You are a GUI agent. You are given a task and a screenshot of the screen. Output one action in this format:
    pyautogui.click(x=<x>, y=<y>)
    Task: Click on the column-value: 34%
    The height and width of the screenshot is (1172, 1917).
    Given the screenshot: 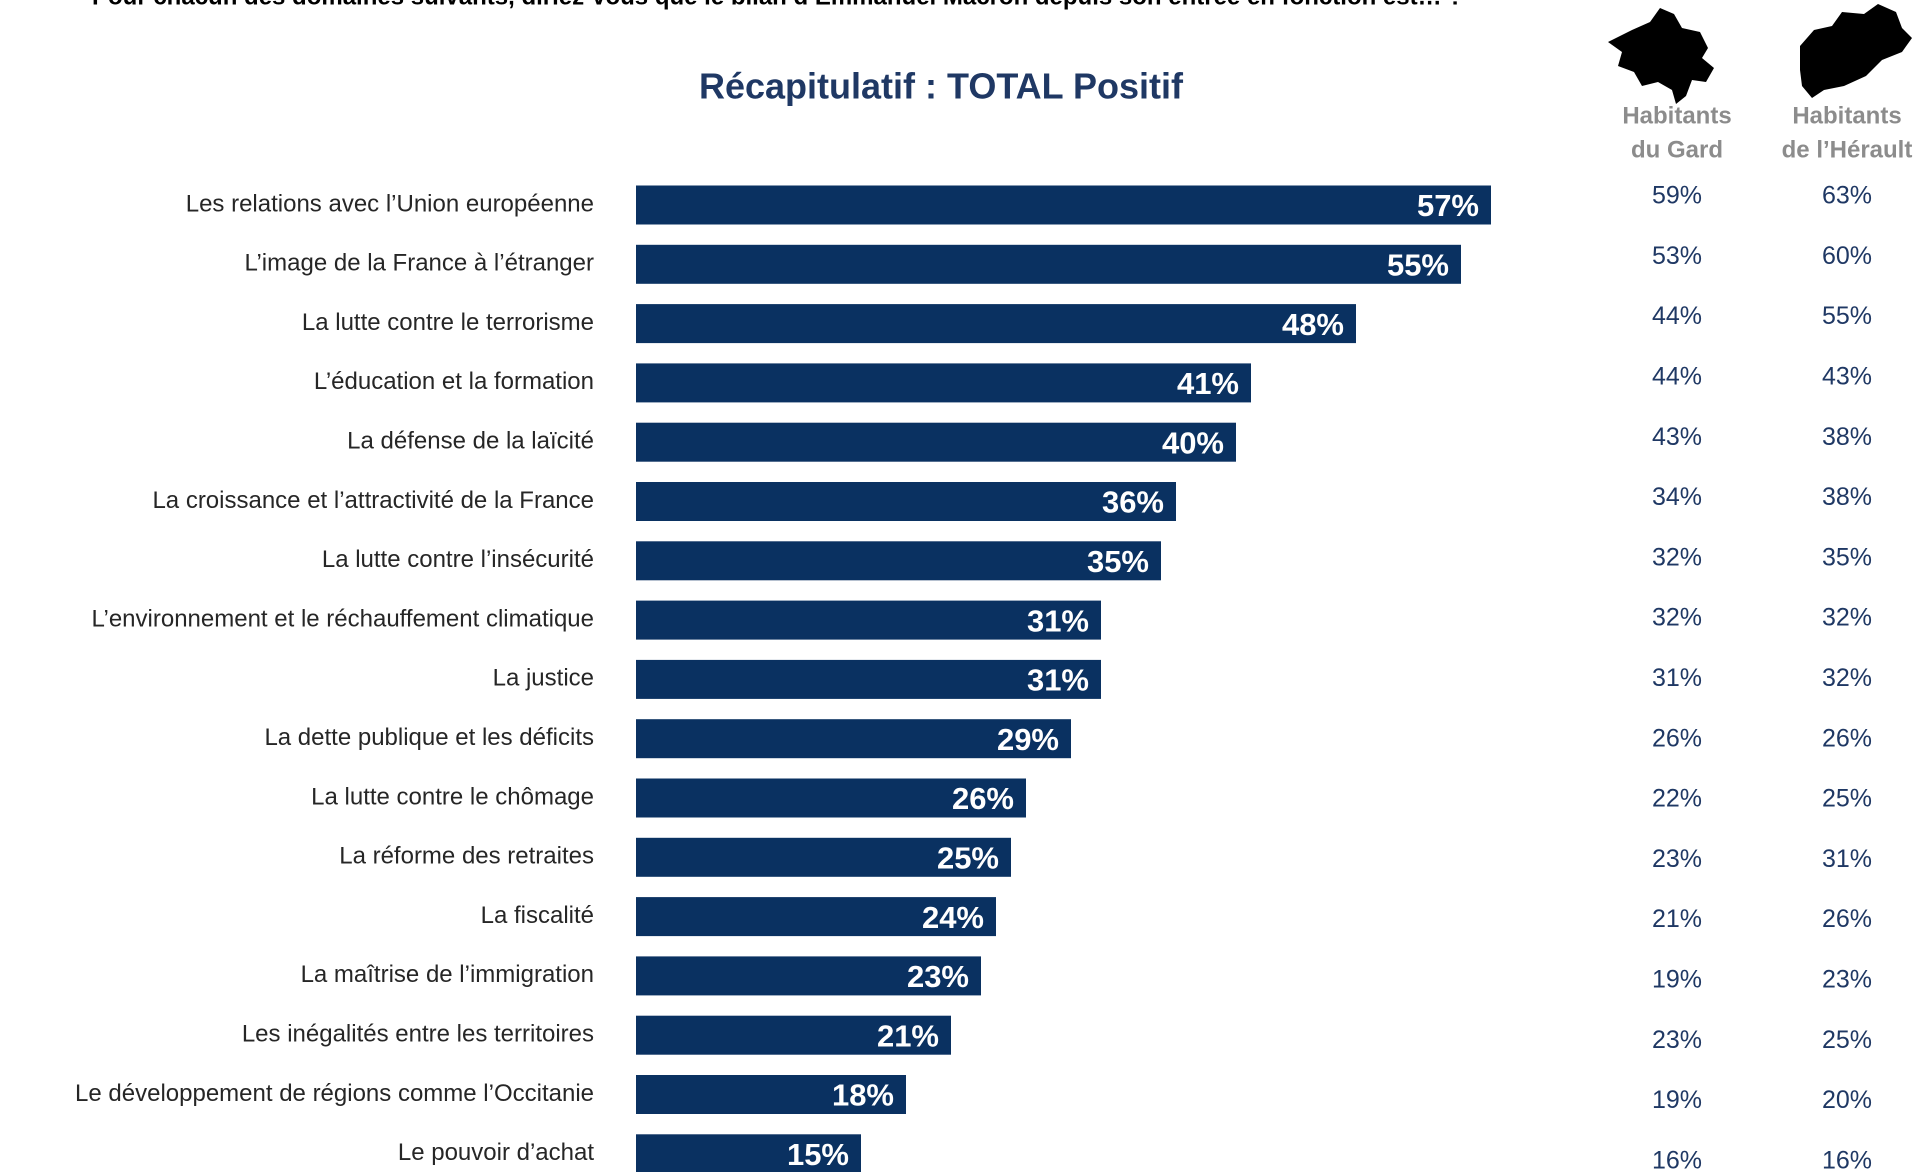 What is the action you would take?
    pyautogui.click(x=1677, y=497)
    